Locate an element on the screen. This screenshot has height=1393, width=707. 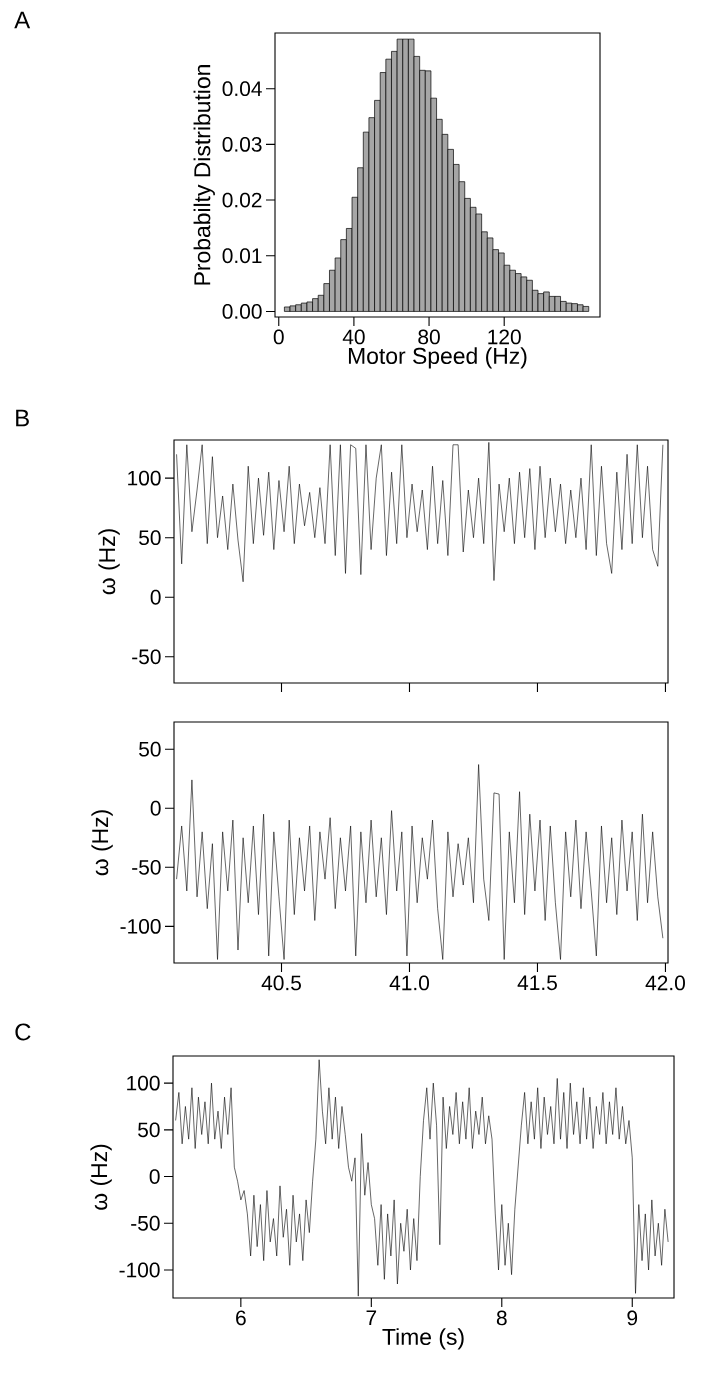
x-tick-label: 120 is located at coordinates (504, 337).